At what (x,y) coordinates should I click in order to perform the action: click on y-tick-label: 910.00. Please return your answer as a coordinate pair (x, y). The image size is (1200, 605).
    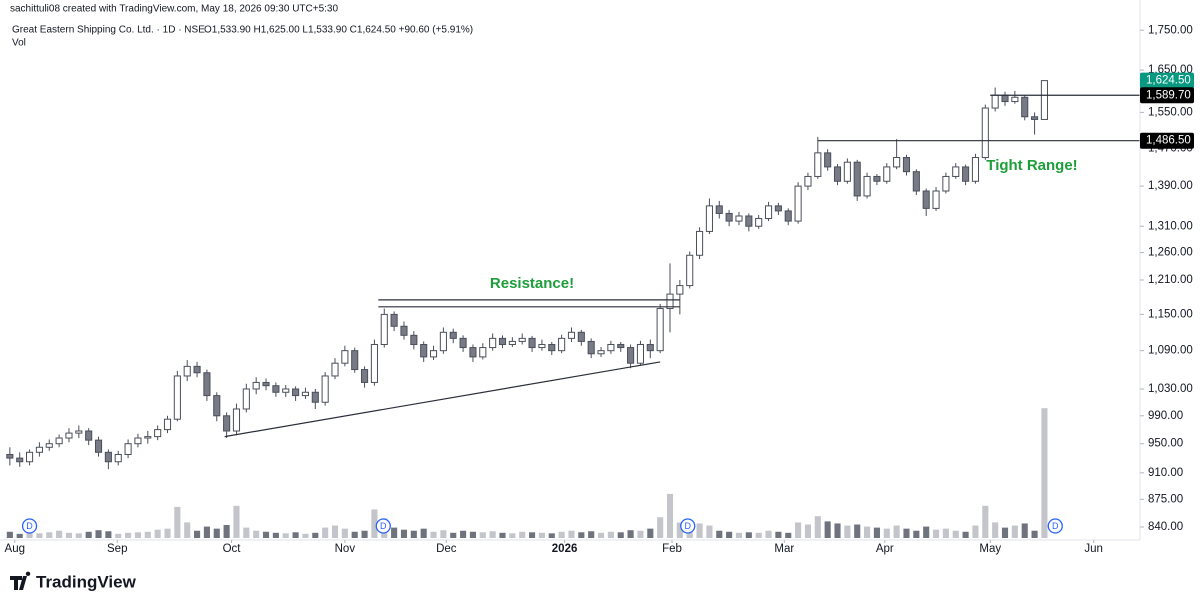
    Looking at the image, I should click on (1165, 473).